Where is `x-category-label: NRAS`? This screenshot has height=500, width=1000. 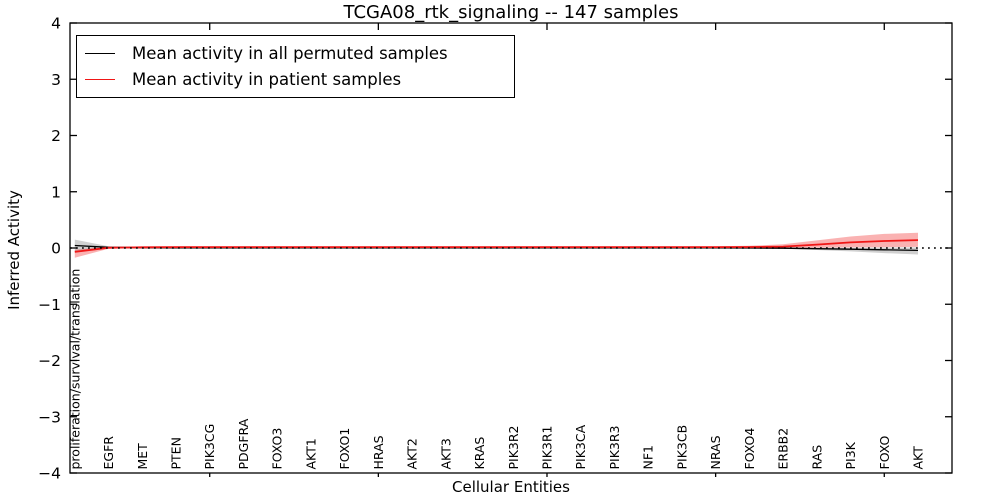
x-category-label: NRAS is located at coordinates (715, 452).